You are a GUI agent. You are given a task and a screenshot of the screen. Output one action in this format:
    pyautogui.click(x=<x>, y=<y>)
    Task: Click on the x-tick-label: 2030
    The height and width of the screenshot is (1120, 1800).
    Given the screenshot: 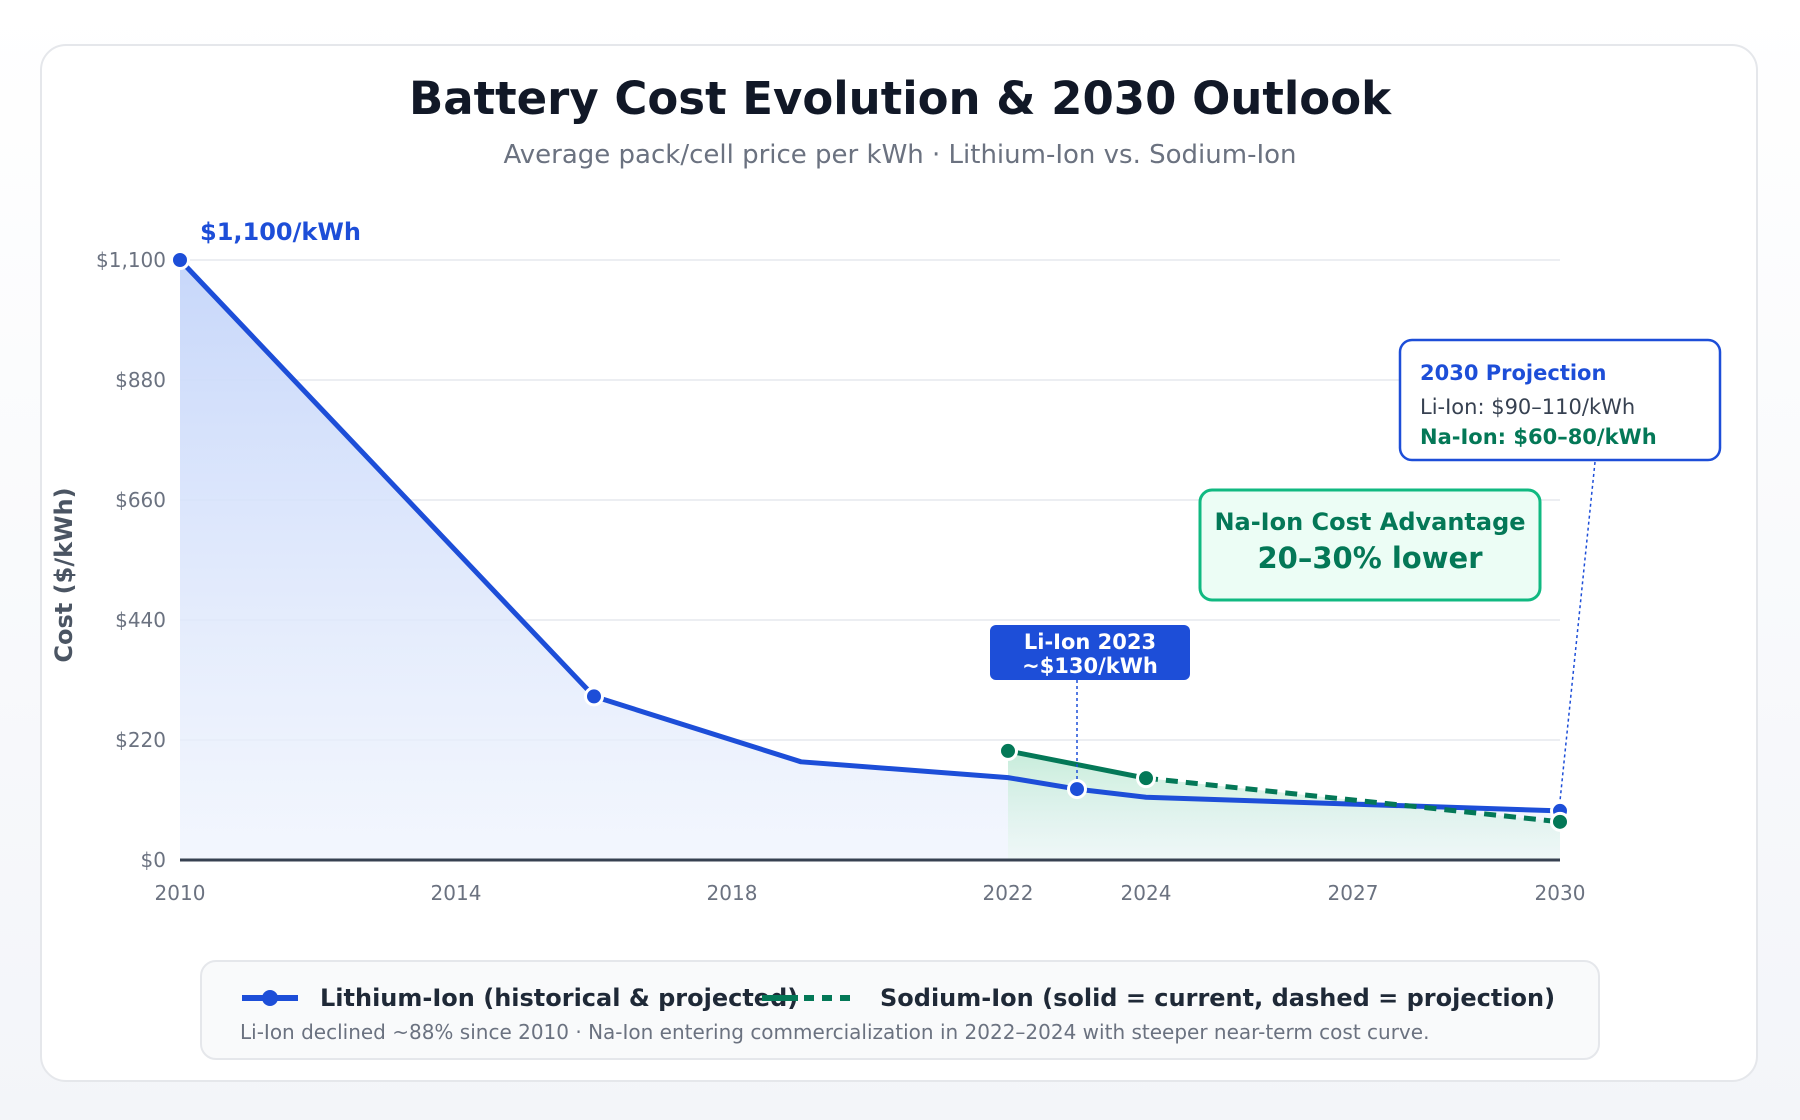 What is the action you would take?
    pyautogui.click(x=1560, y=893)
    